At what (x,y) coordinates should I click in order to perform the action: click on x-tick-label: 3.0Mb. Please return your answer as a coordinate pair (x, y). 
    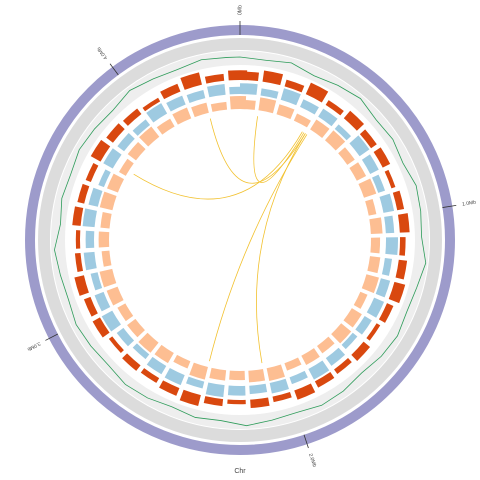
    Looking at the image, I should click on (33, 346).